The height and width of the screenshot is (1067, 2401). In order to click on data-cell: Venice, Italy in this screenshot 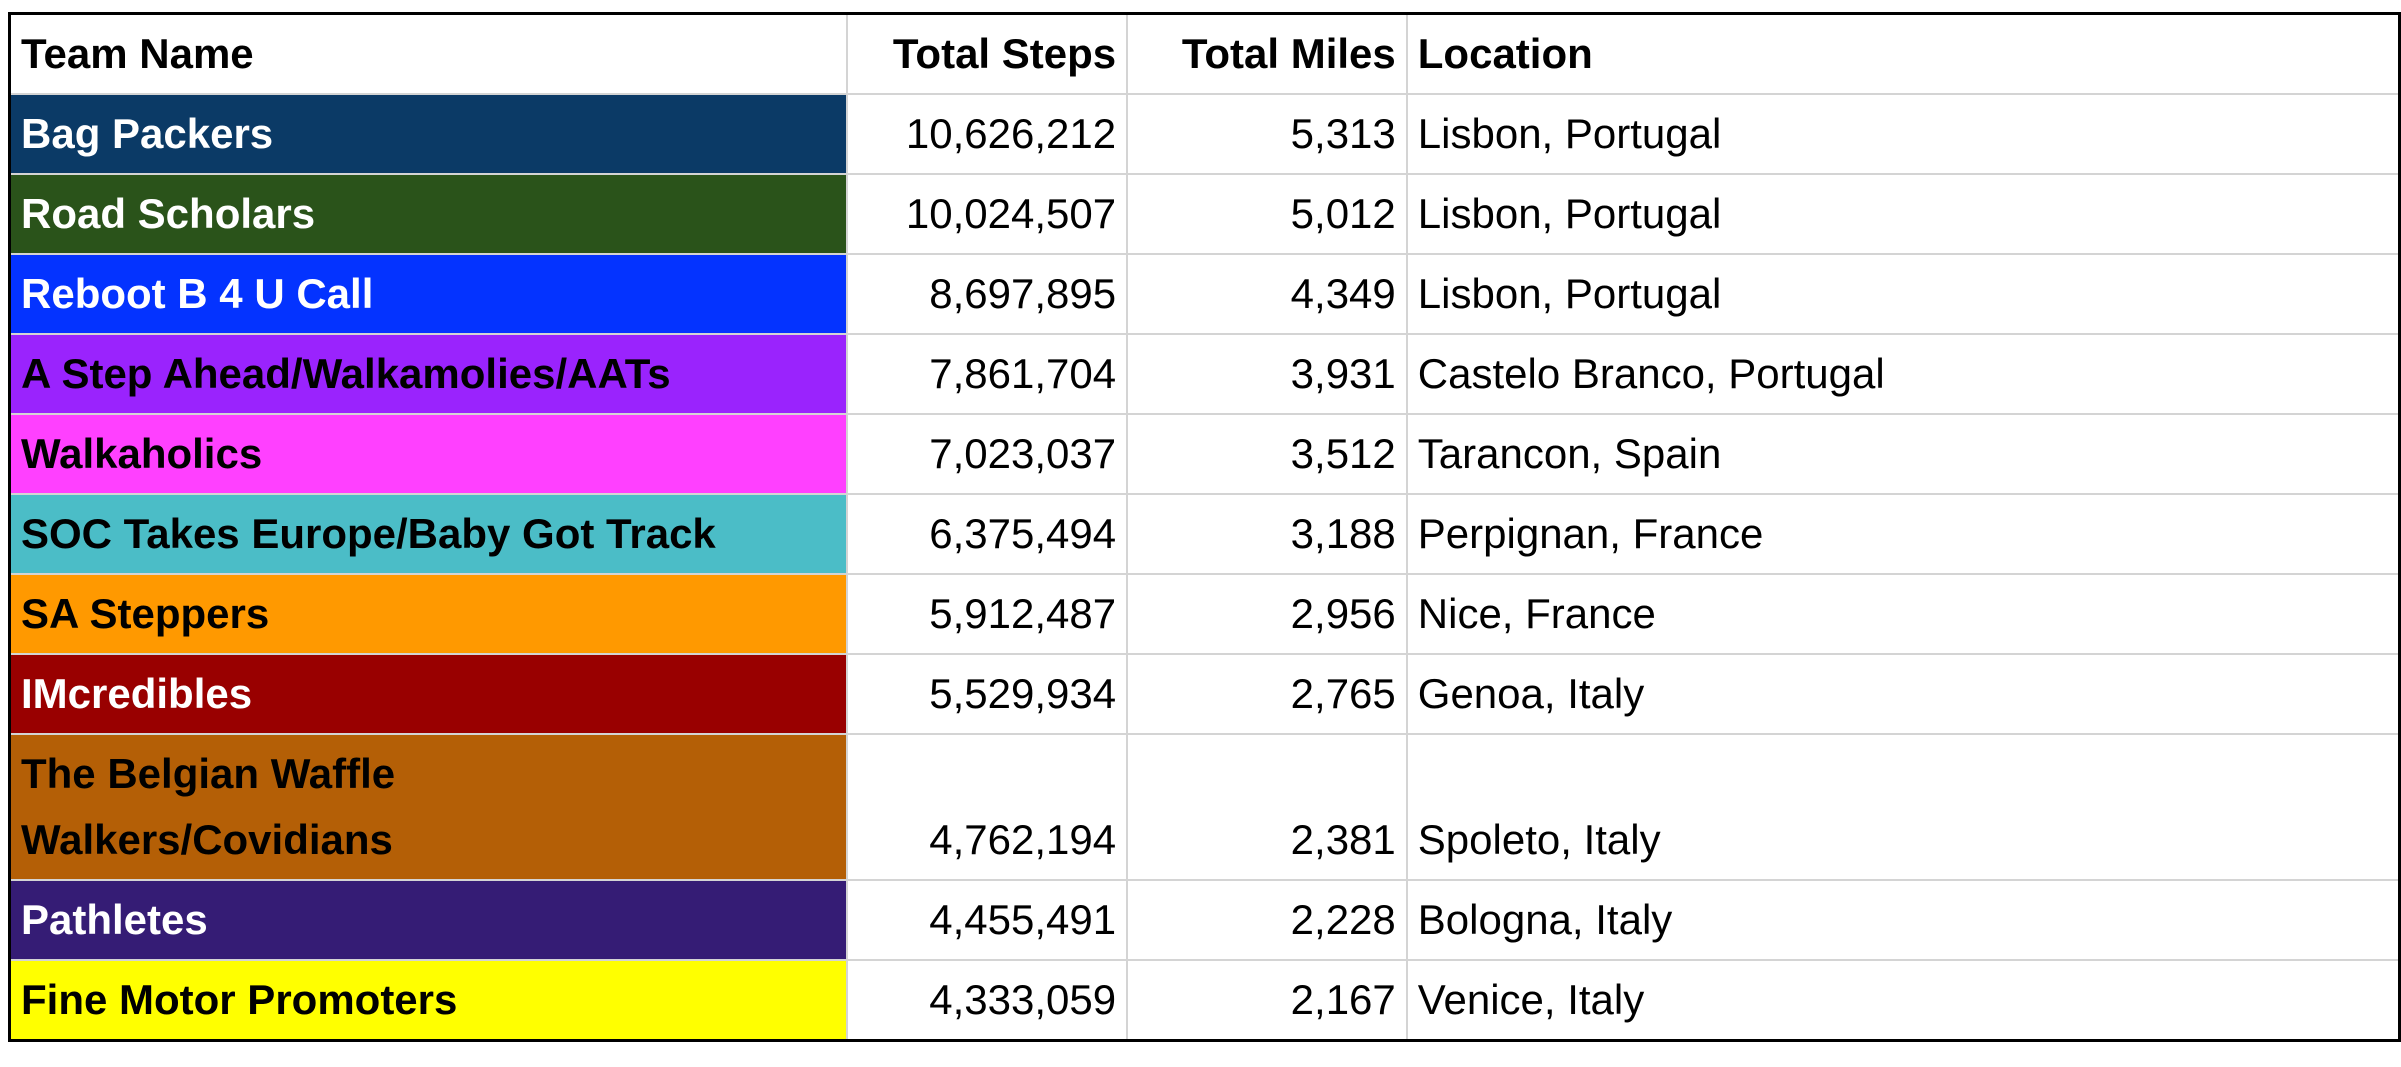, I will do `click(1903, 1000)`.